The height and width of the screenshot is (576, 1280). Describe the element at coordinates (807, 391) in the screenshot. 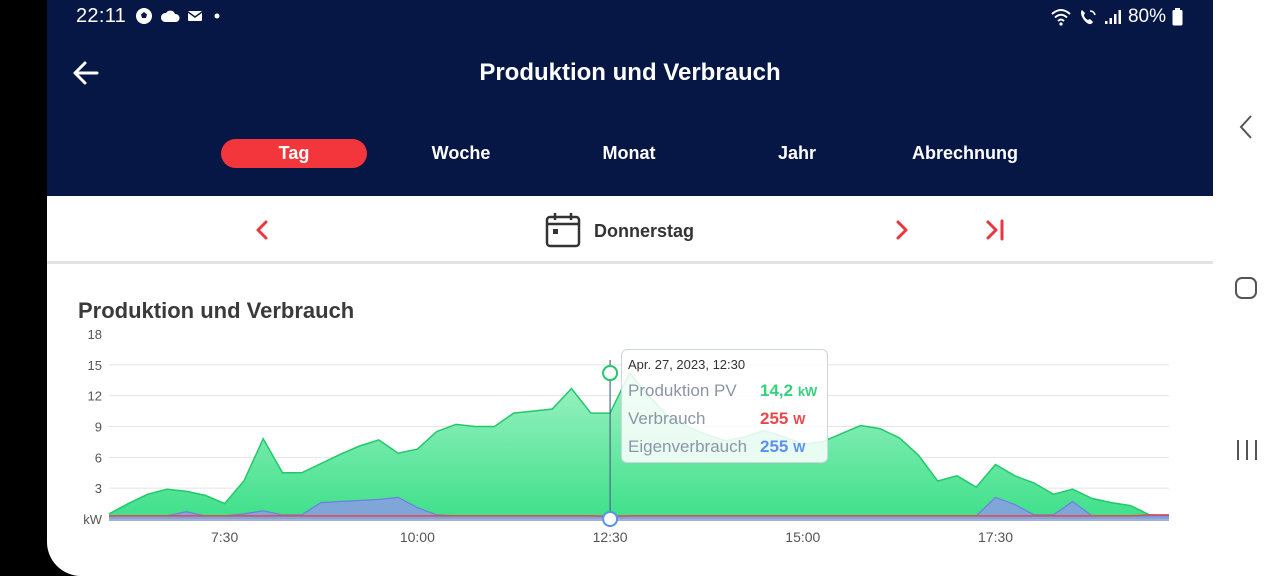

I see `tooltip-unit-production: kW` at that location.